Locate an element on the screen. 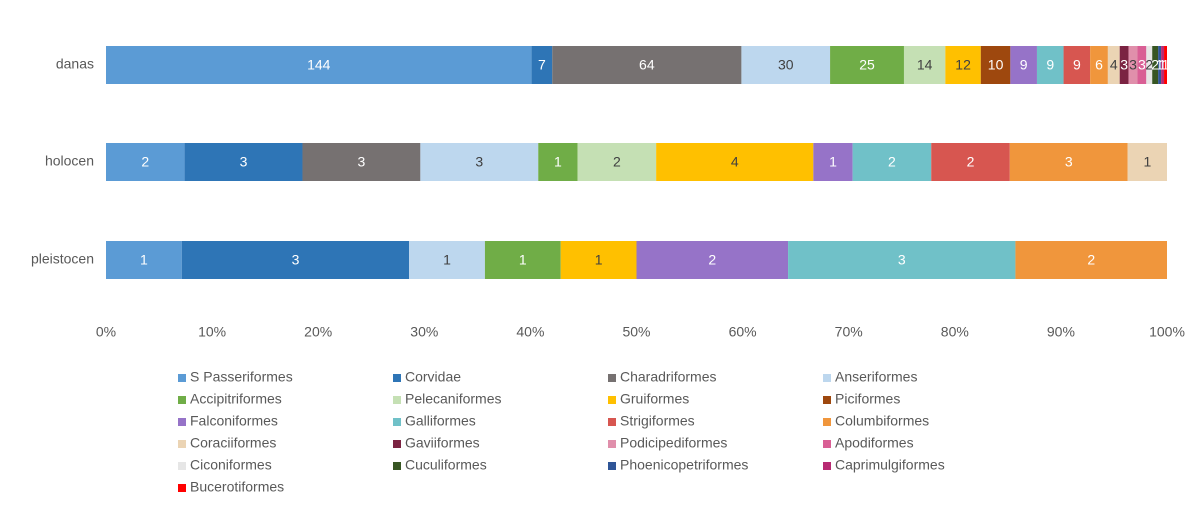  x-tick-label: 60% is located at coordinates (743, 332).